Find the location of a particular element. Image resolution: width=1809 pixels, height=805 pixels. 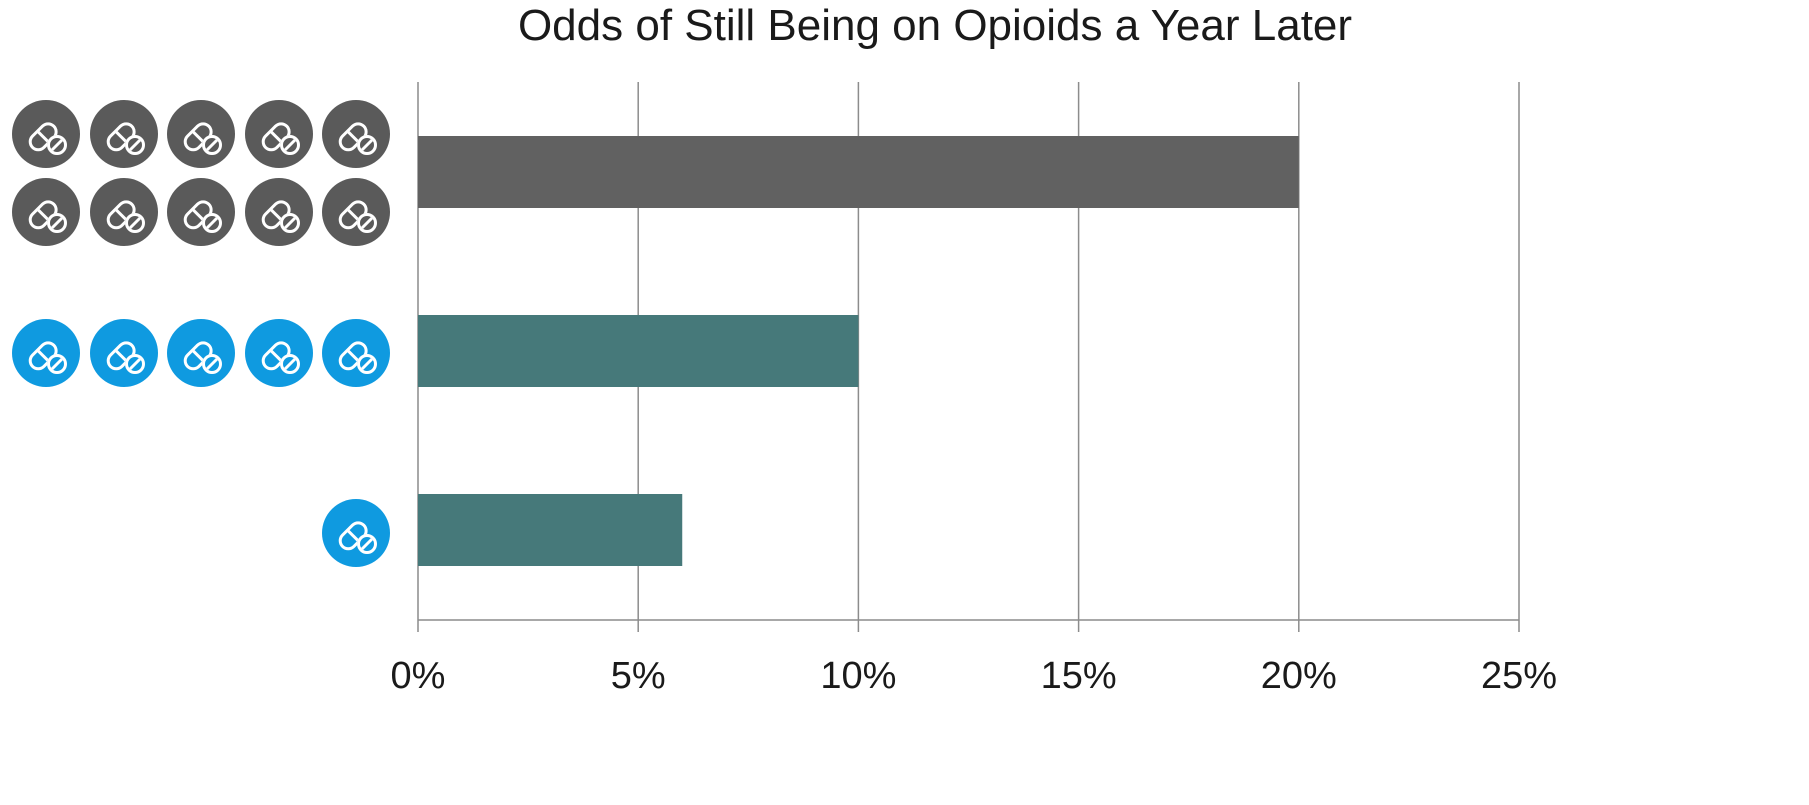

pill-icons is located at coordinates (201, 333).